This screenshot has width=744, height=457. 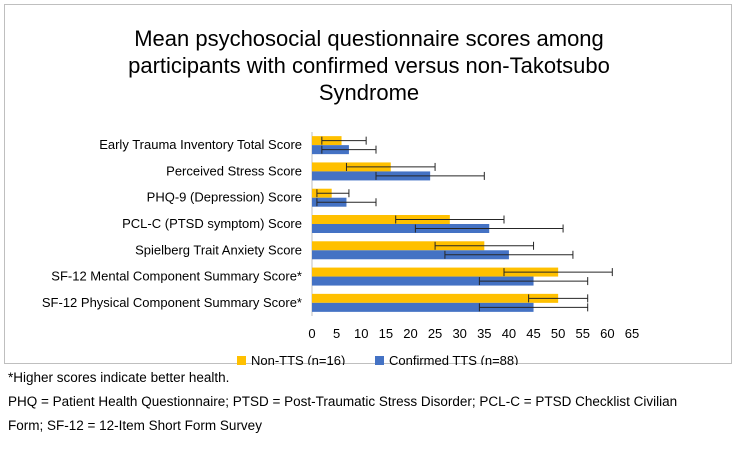 What do you see at coordinates (234, 170) in the screenshot?
I see `category-label: Perceived Stress Score` at bounding box center [234, 170].